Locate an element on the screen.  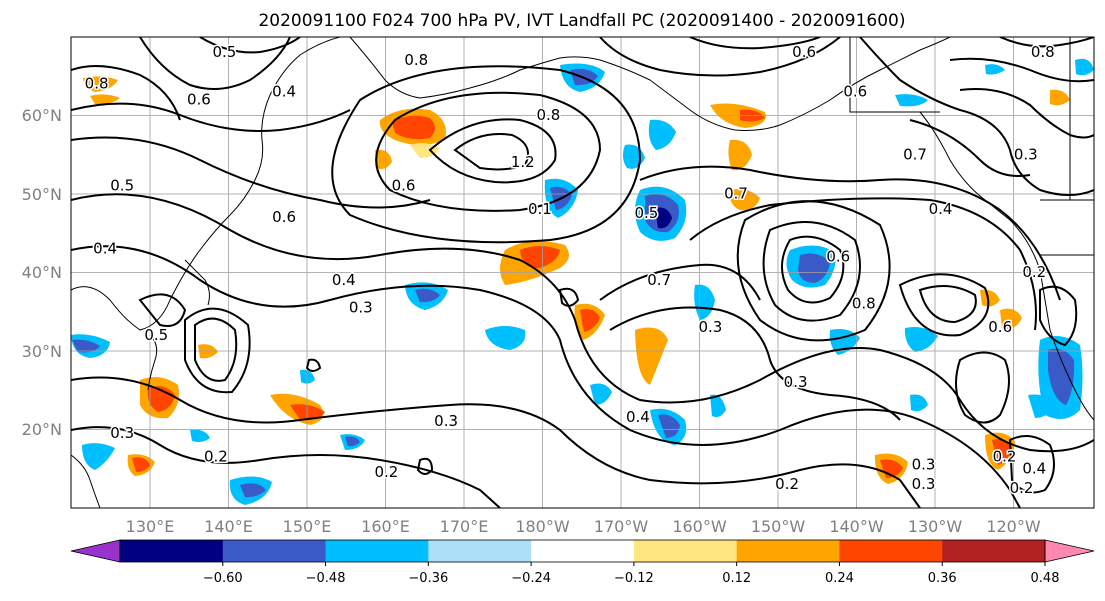
x-tick-label: 130°E is located at coordinates (150, 526).